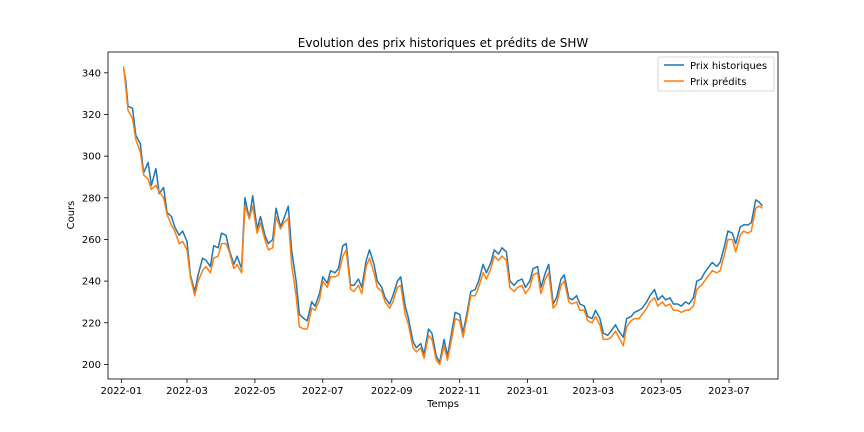  Describe the element at coordinates (91, 73) in the screenshot. I see `y-tick-label: 340` at that location.